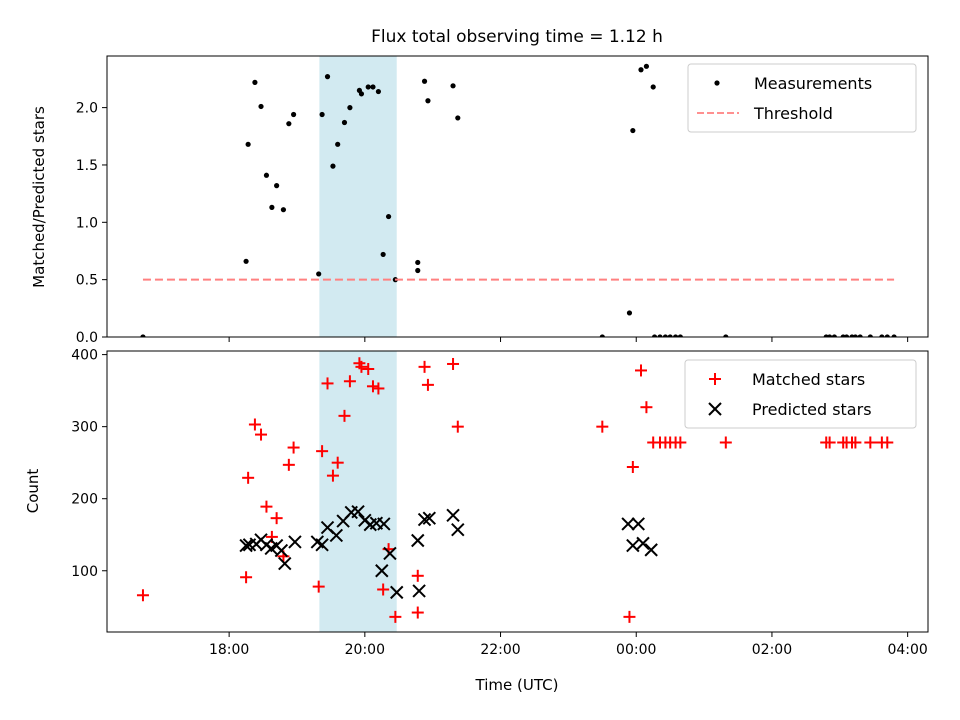  Describe the element at coordinates (84, 500) in the screenshot. I see `y-tick-label: 200` at that location.